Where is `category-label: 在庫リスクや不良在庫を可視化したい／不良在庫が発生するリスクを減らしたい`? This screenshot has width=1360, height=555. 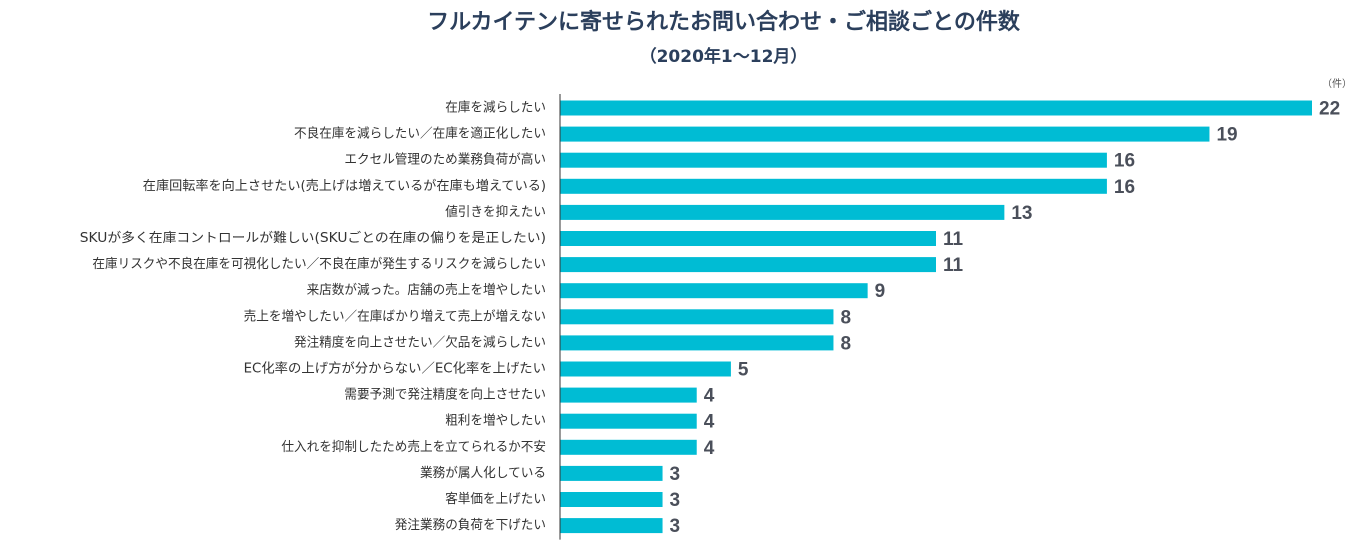
category-label: 在庫リスクや不良在庫を可視化したい／不良在庫が発生するリスクを減らしたい is located at coordinates (319, 264).